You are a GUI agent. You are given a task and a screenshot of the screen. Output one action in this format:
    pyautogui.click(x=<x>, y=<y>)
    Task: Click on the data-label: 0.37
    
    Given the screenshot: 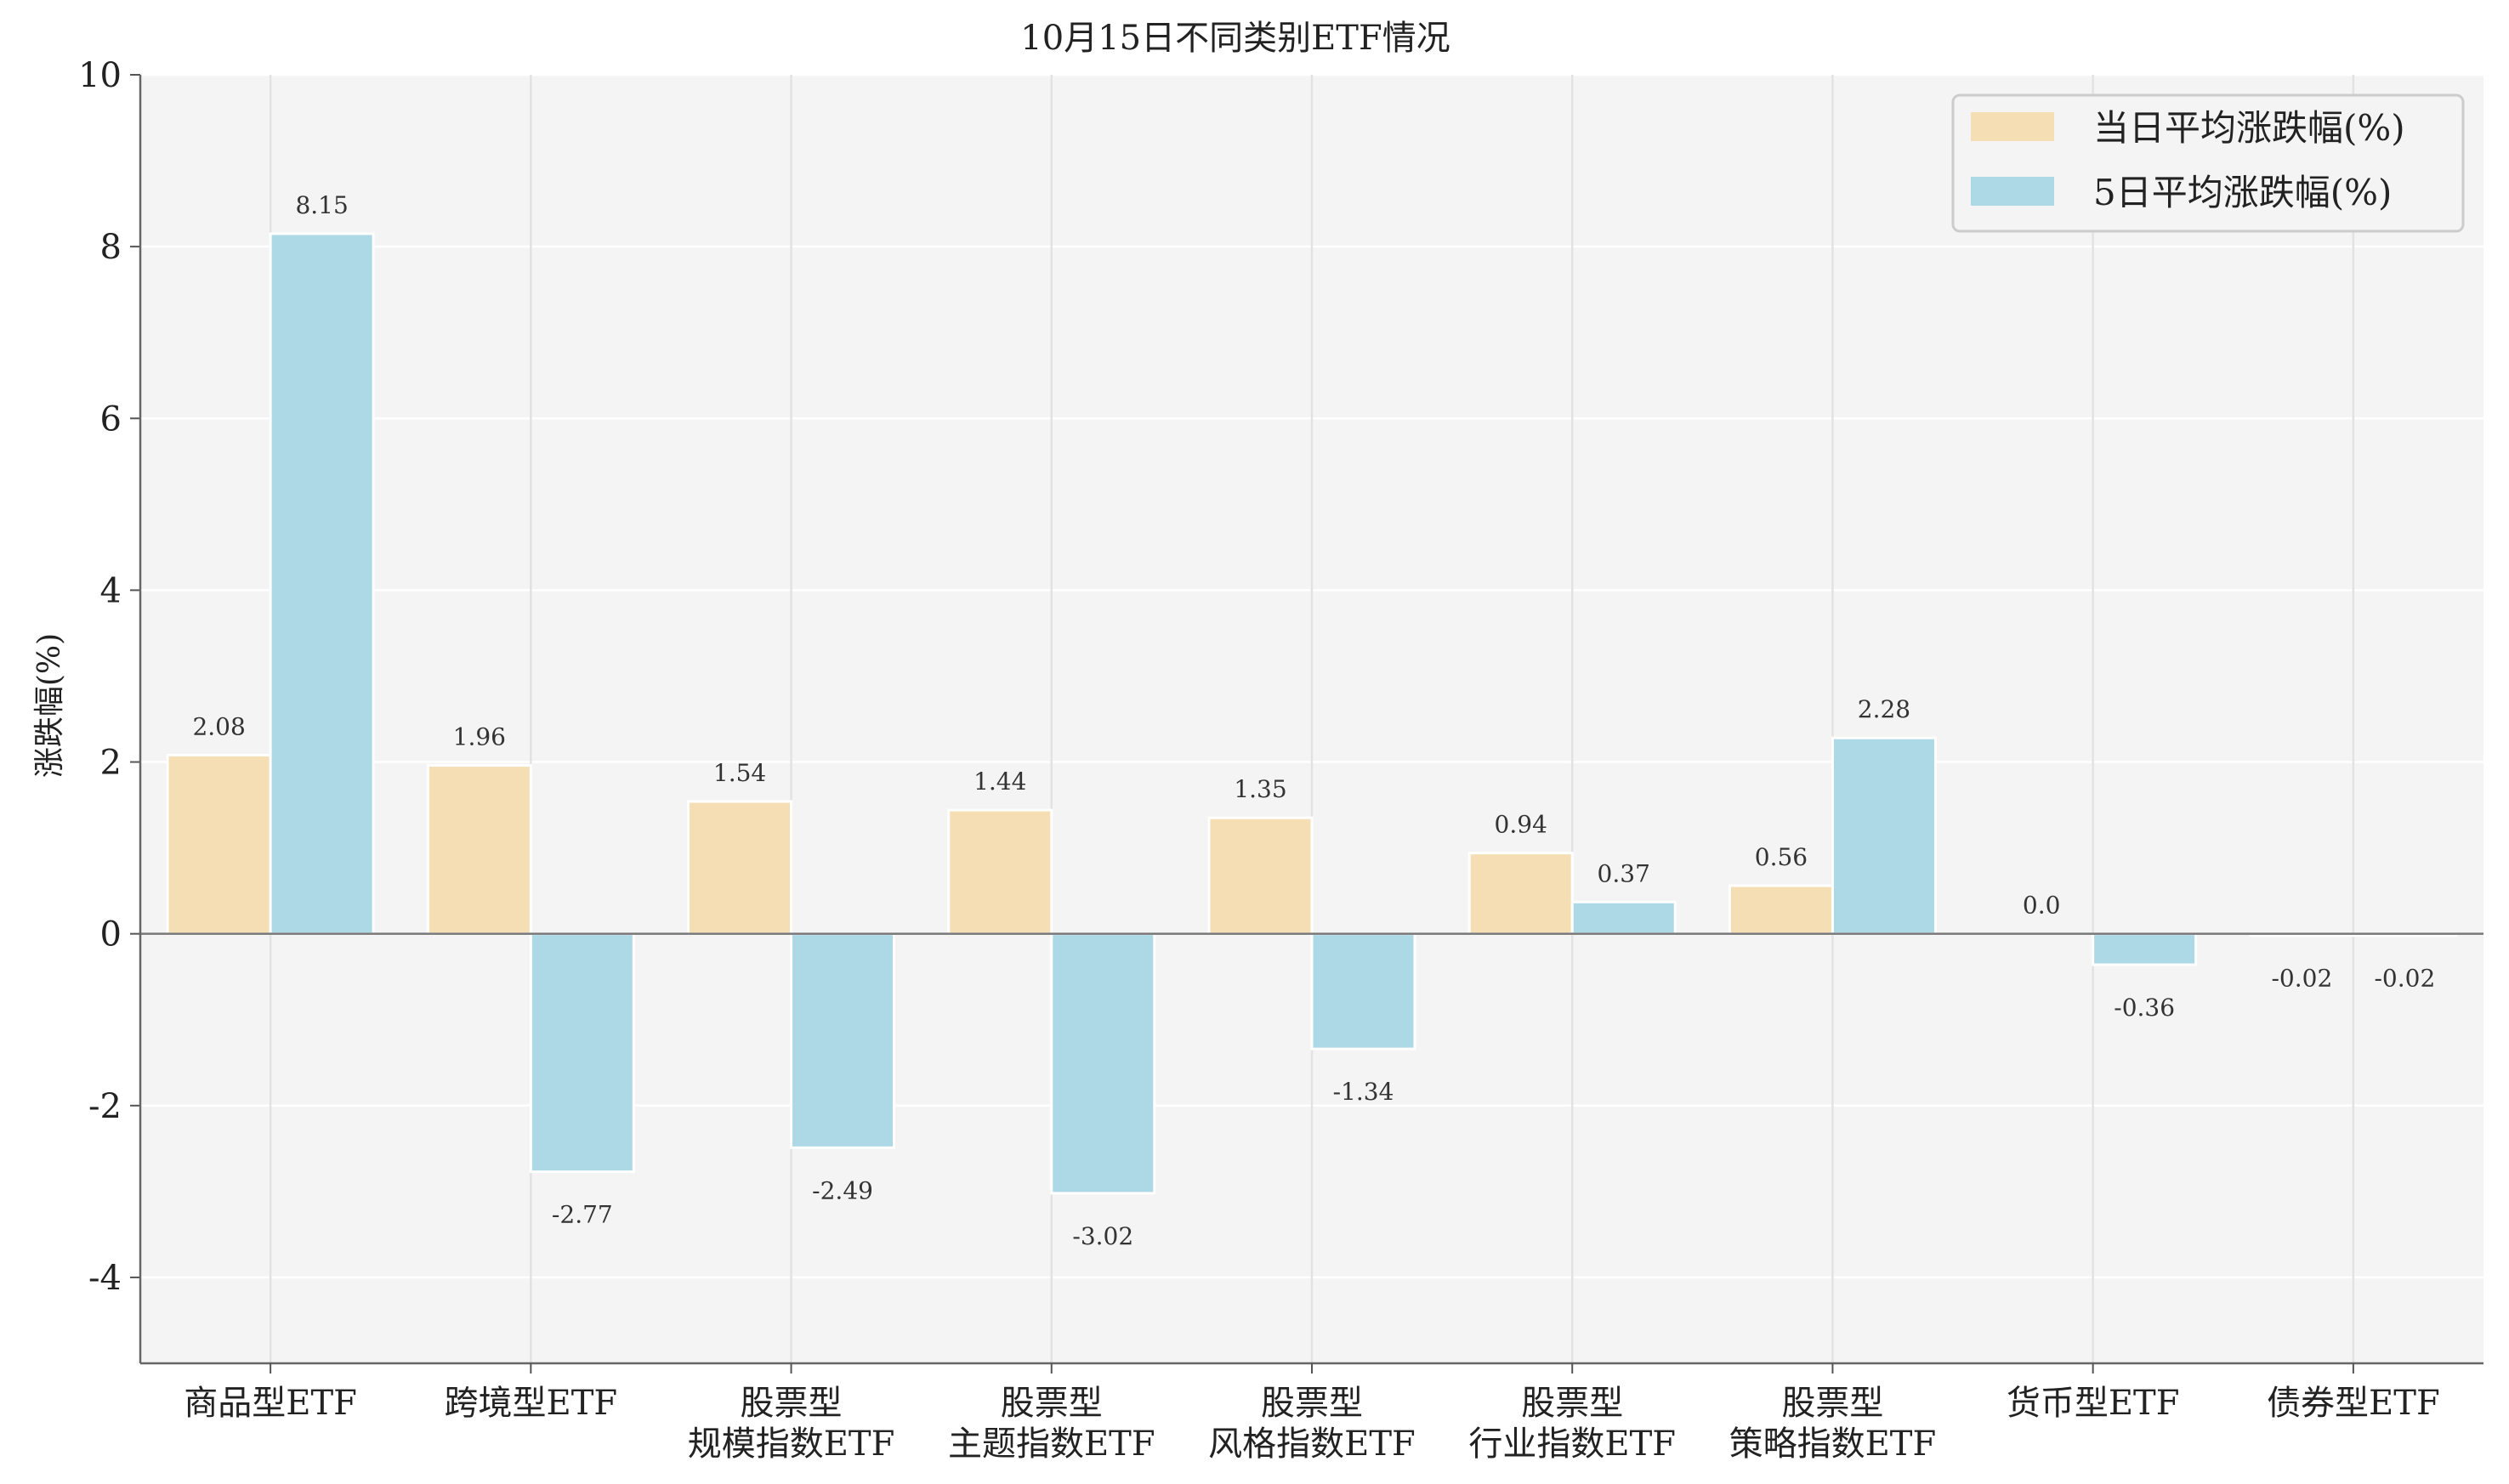 What is the action you would take?
    pyautogui.click(x=1624, y=873)
    